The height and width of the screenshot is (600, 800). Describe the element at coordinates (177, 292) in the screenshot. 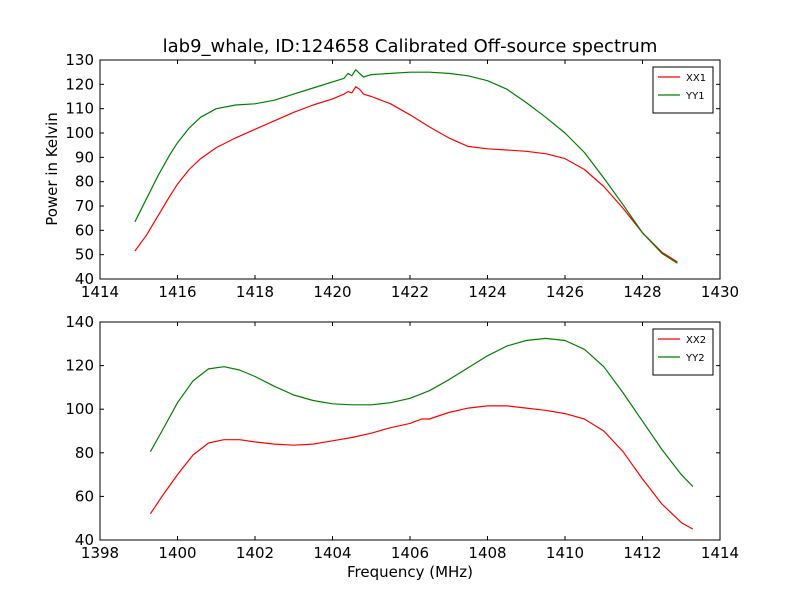

I see `x-tick-label: 1416` at that location.